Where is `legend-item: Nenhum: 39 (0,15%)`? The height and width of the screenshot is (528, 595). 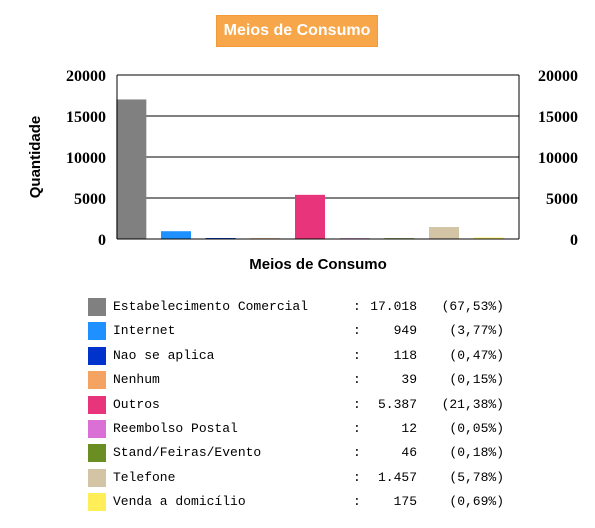
legend-item: Nenhum: 39 (0,15%) is located at coordinates (308, 381).